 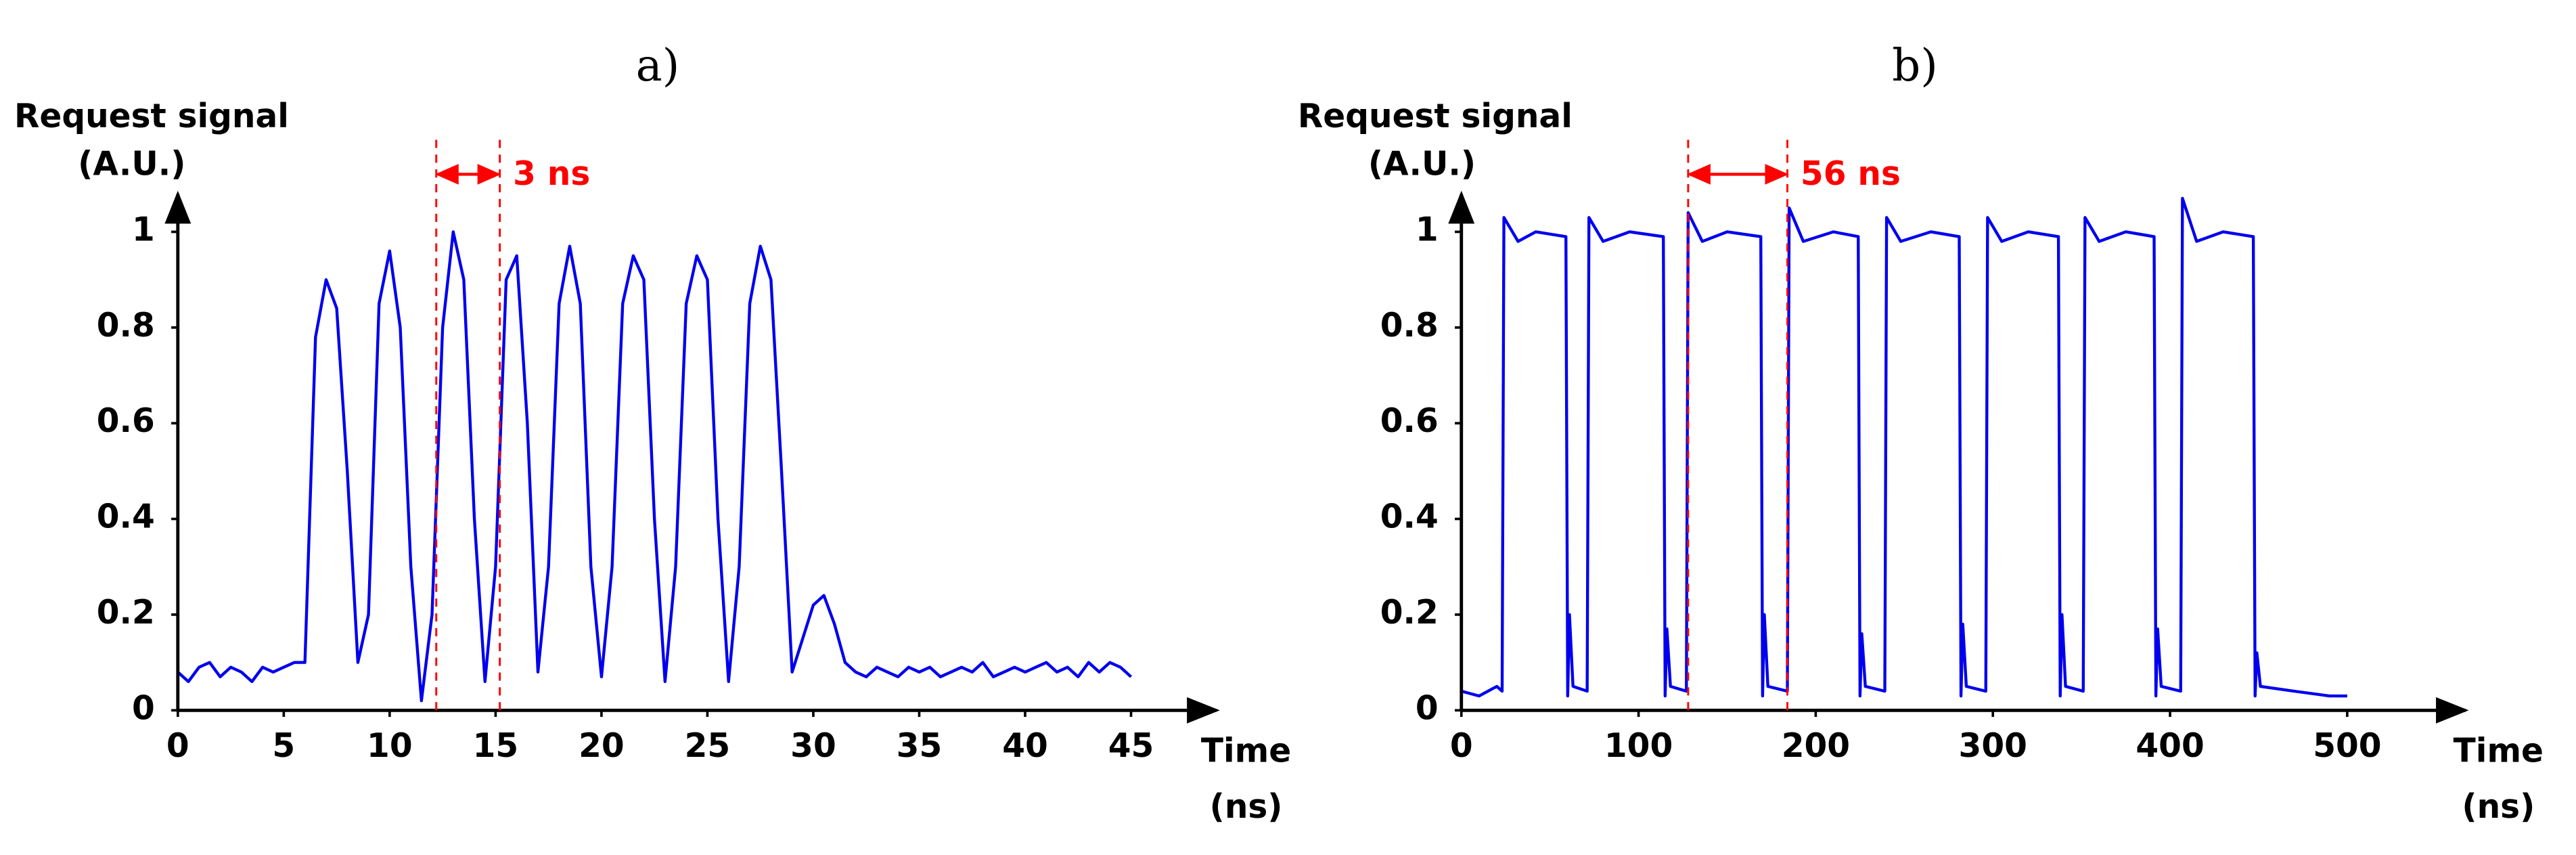 What do you see at coordinates (2170, 746) in the screenshot?
I see `x-tick-label: 400` at bounding box center [2170, 746].